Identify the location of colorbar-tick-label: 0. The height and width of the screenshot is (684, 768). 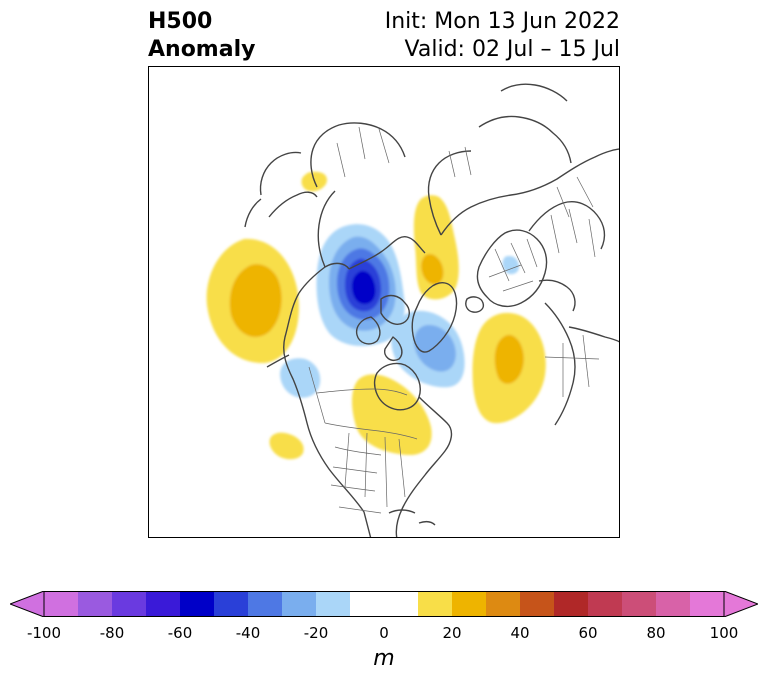
(384, 633).